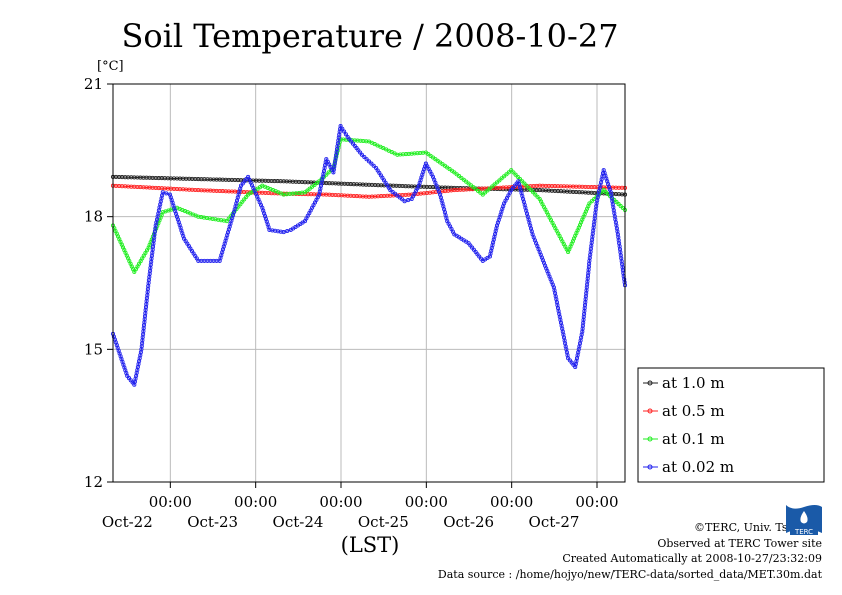  Describe the element at coordinates (468, 522) in the screenshot. I see `x-tick-date-label: Oct-26` at that location.